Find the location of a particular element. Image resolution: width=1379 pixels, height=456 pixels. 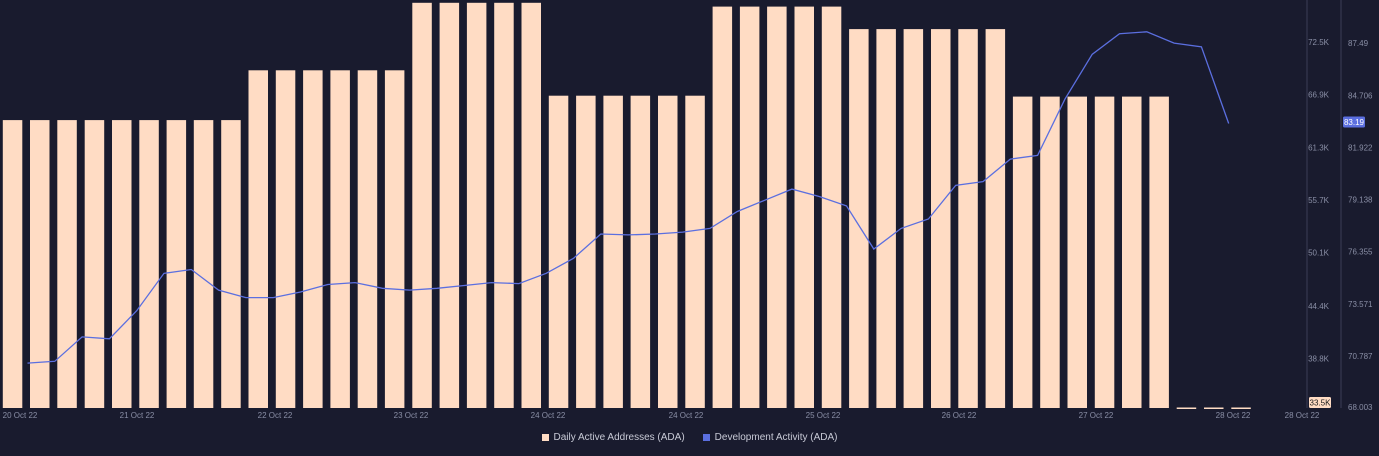

left-tick-label: 44.4K is located at coordinates (1319, 306).